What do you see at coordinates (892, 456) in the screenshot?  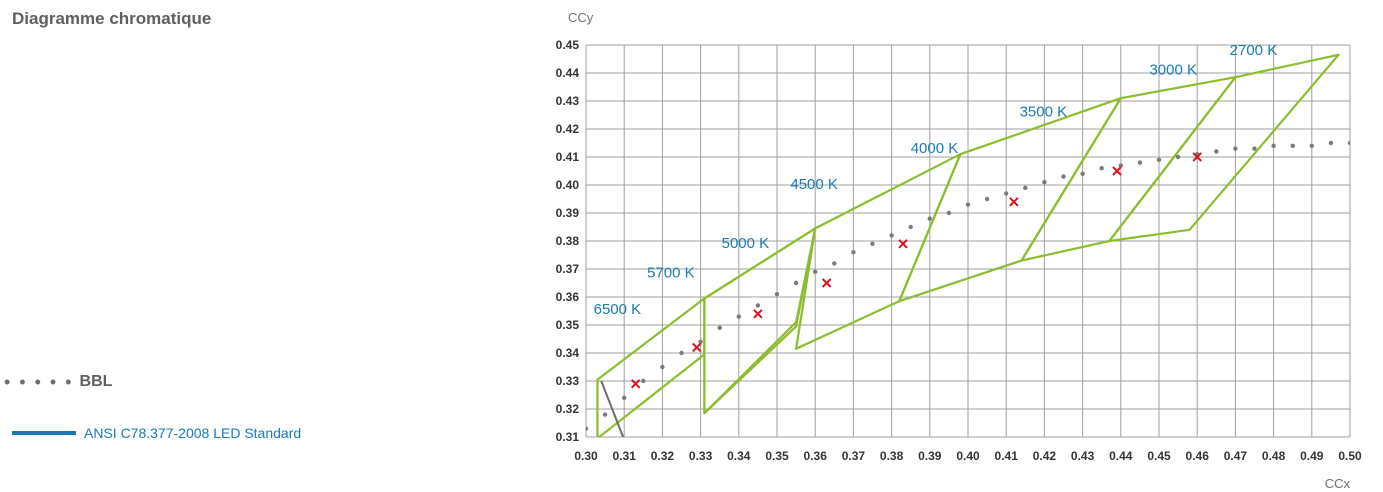 I see `x-tick-label: 0.38` at bounding box center [892, 456].